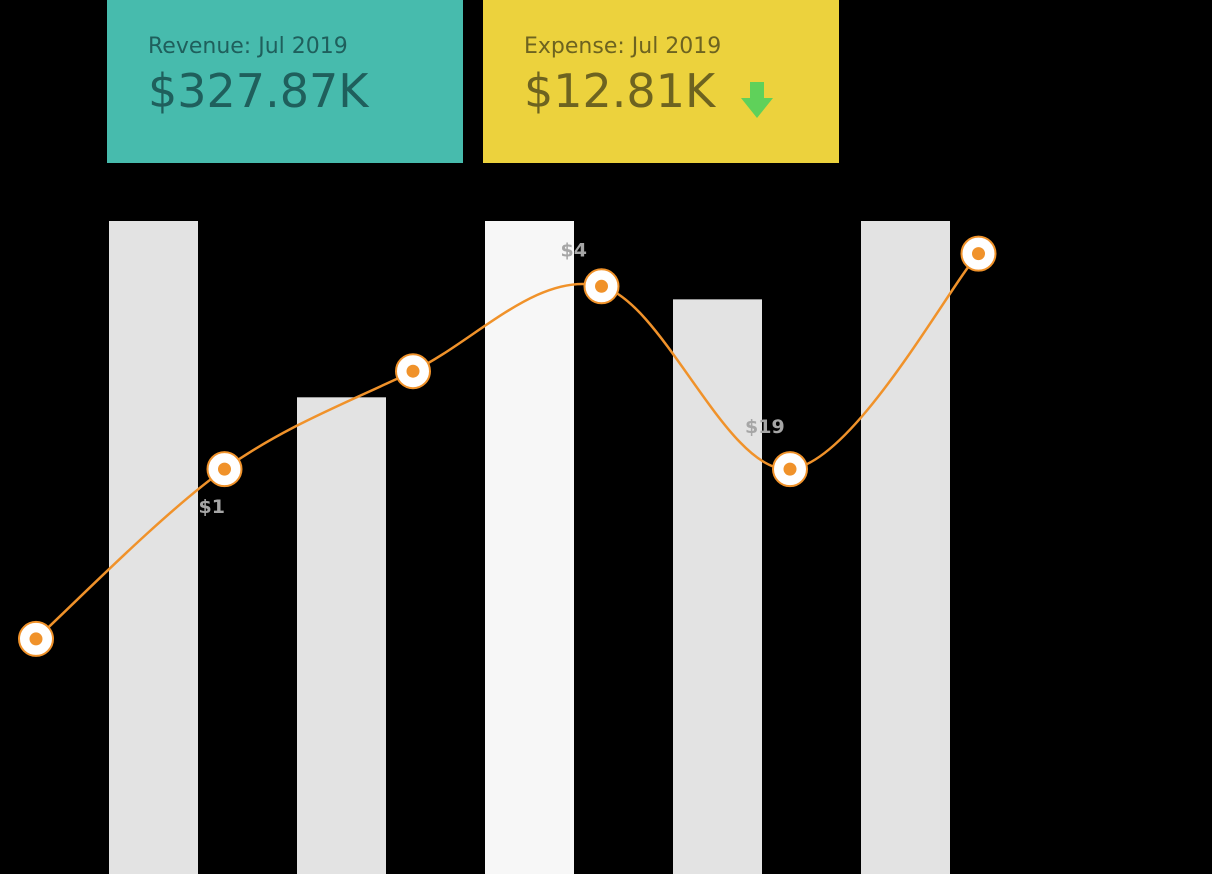 This screenshot has height=874, width=1212. What do you see at coordinates (623, 46) in the screenshot?
I see `expense-kpi-label: Expense: Jul 2019` at bounding box center [623, 46].